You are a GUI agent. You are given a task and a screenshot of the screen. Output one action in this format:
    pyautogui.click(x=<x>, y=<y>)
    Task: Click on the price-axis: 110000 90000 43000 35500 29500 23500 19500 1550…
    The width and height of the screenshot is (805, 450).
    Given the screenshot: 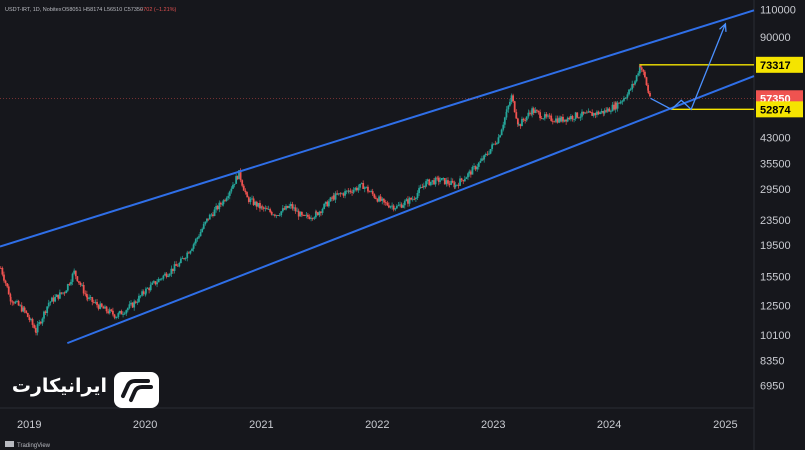 What is the action you would take?
    pyautogui.click(x=779, y=199)
    